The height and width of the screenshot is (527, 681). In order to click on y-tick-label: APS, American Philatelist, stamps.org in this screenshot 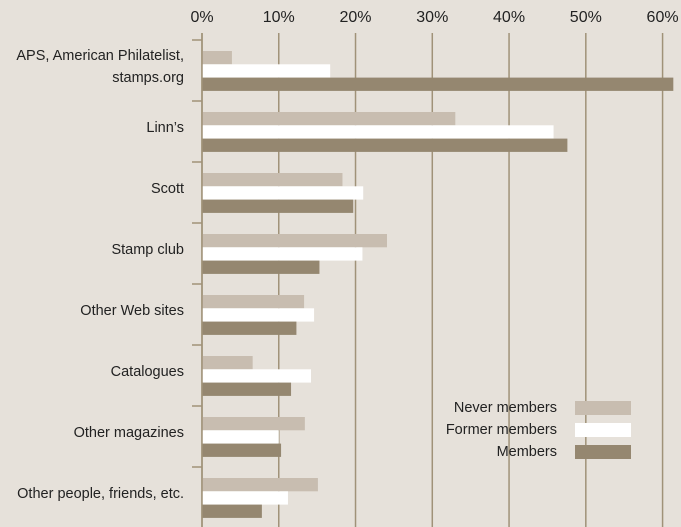, I will do `click(100, 66)`.